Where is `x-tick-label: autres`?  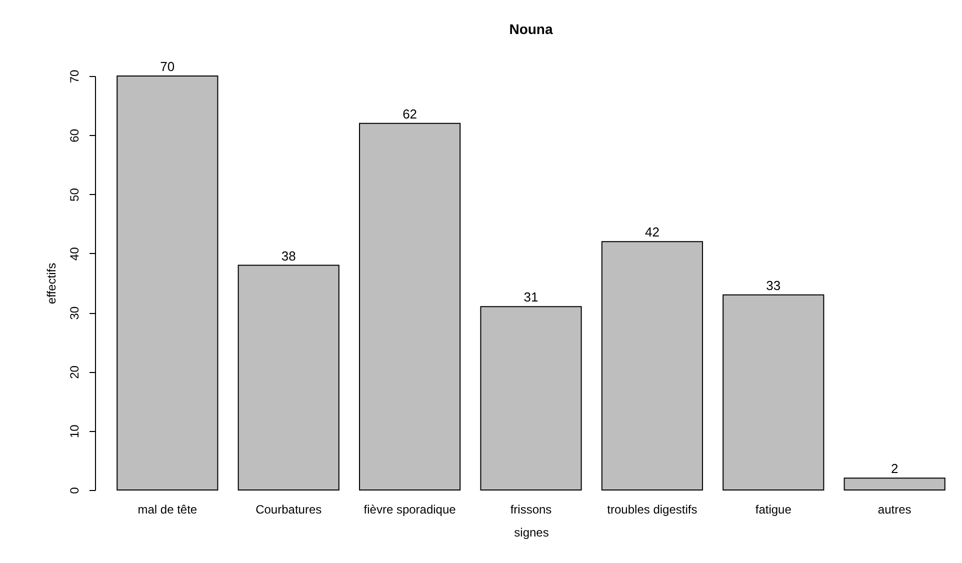 x-tick-label: autres is located at coordinates (895, 509).